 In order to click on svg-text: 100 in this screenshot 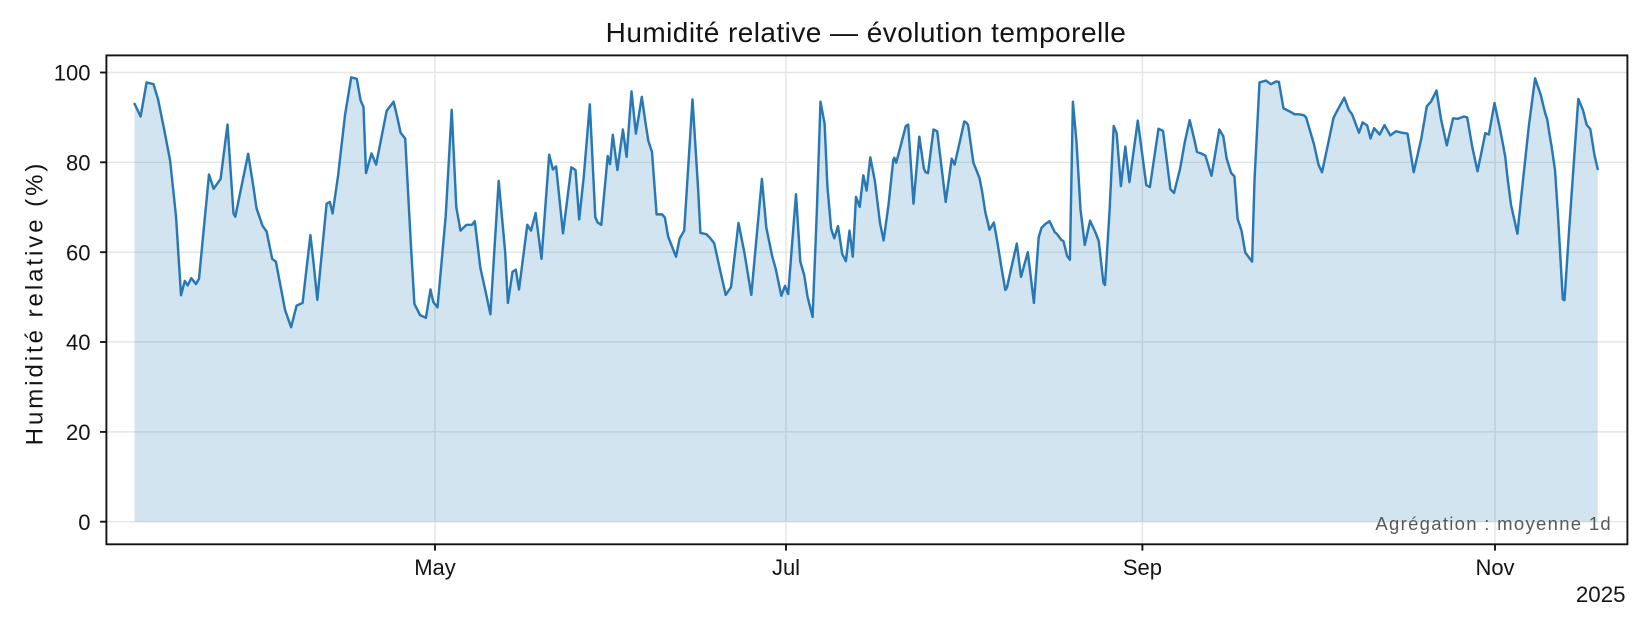, I will do `click(72, 73)`.